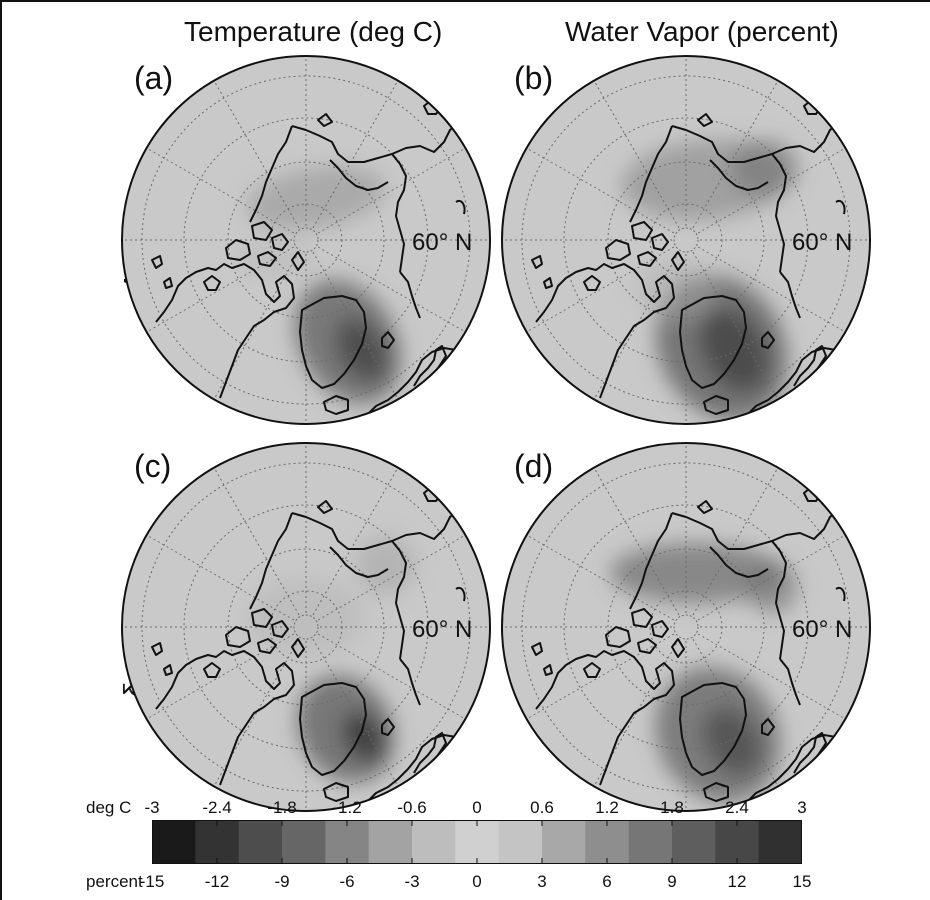  Describe the element at coordinates (702, 31) in the screenshot. I see `column-title-water-vapor: Water Vapor (percent)` at that location.